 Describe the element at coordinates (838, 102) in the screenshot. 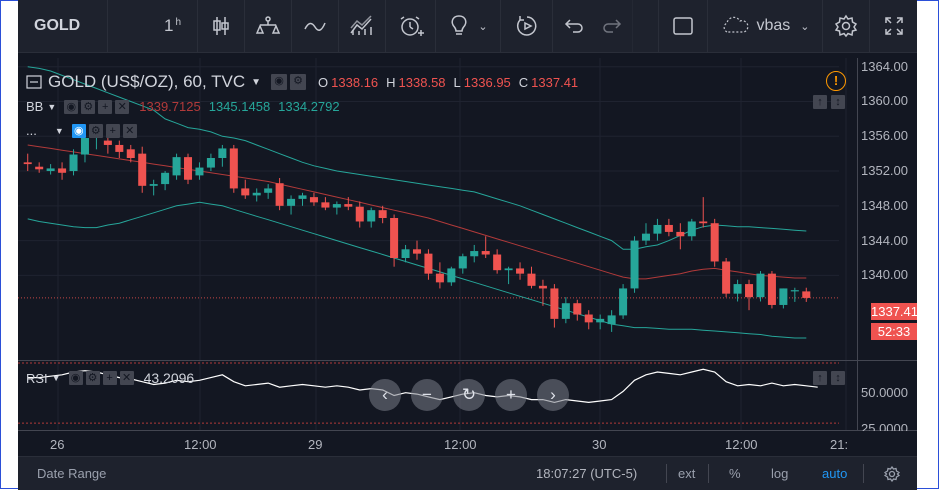

I see `pane-maximize-icon: ↕` at that location.